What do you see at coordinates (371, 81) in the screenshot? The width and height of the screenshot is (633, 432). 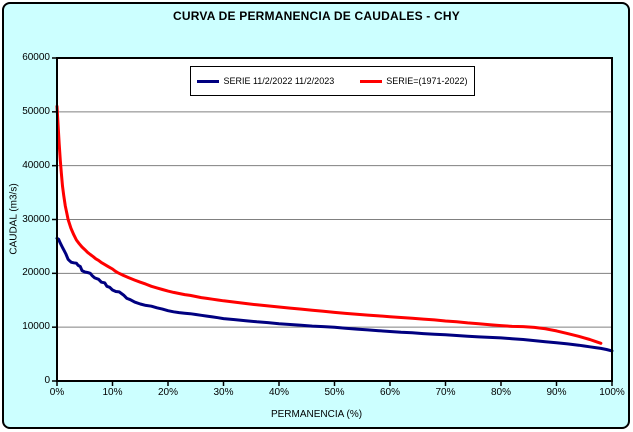 I see `legend-line-swatch-red` at bounding box center [371, 81].